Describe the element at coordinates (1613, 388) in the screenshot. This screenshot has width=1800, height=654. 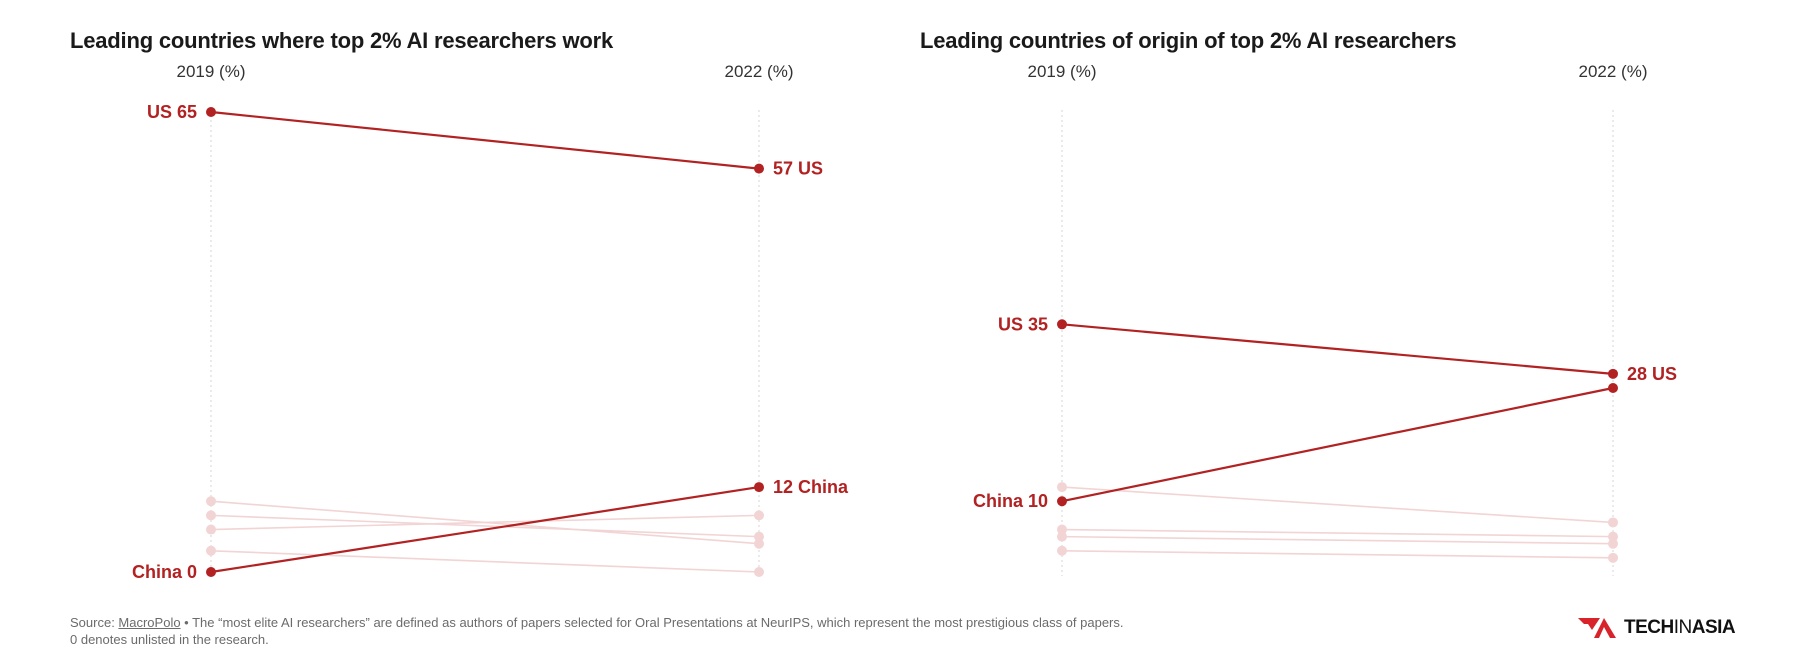
I see `point-origin-china-2022` at that location.